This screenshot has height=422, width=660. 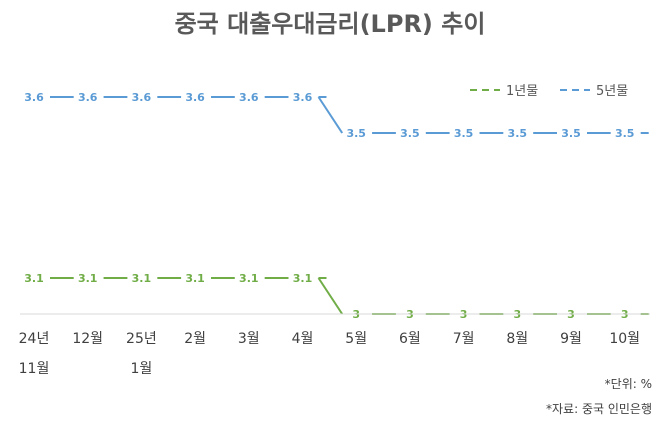 I want to click on series-5y-line-segment, so click(x=330, y=115).